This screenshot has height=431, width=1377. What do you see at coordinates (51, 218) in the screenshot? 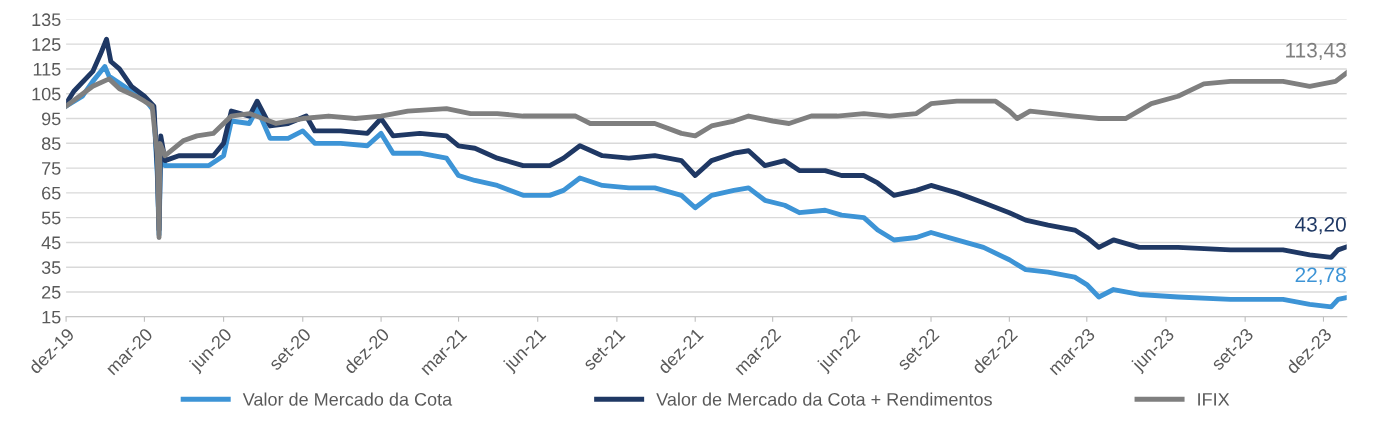
I see `y-tick-label: 55` at bounding box center [51, 218].